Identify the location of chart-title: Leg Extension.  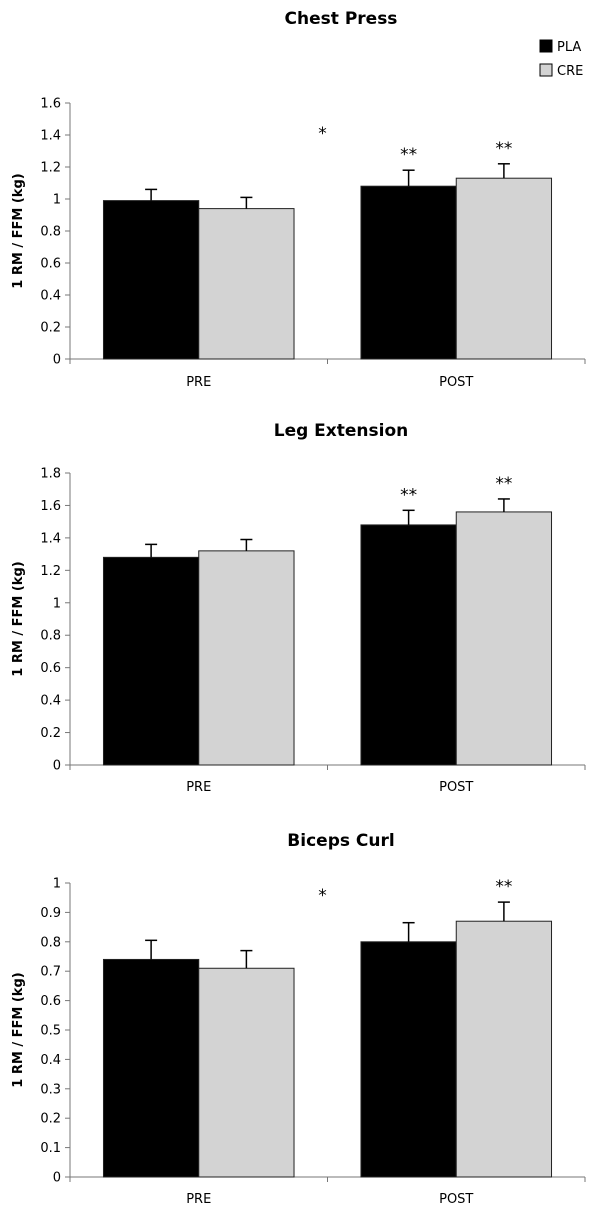
(341, 431).